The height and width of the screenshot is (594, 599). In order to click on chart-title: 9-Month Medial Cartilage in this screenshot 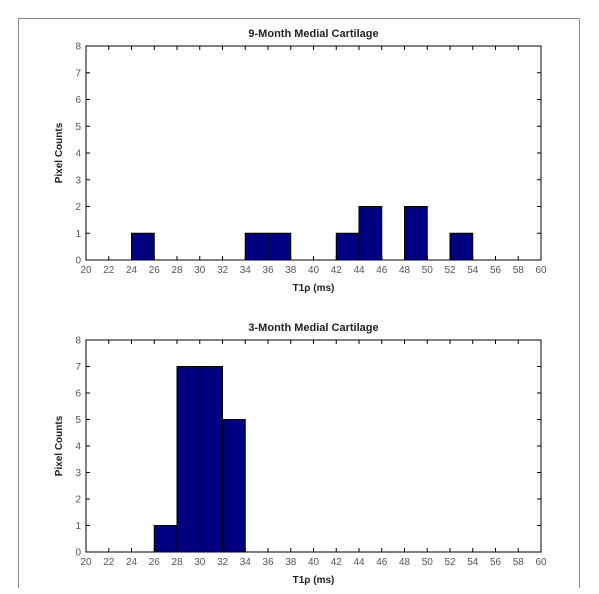, I will do `click(313, 34)`.